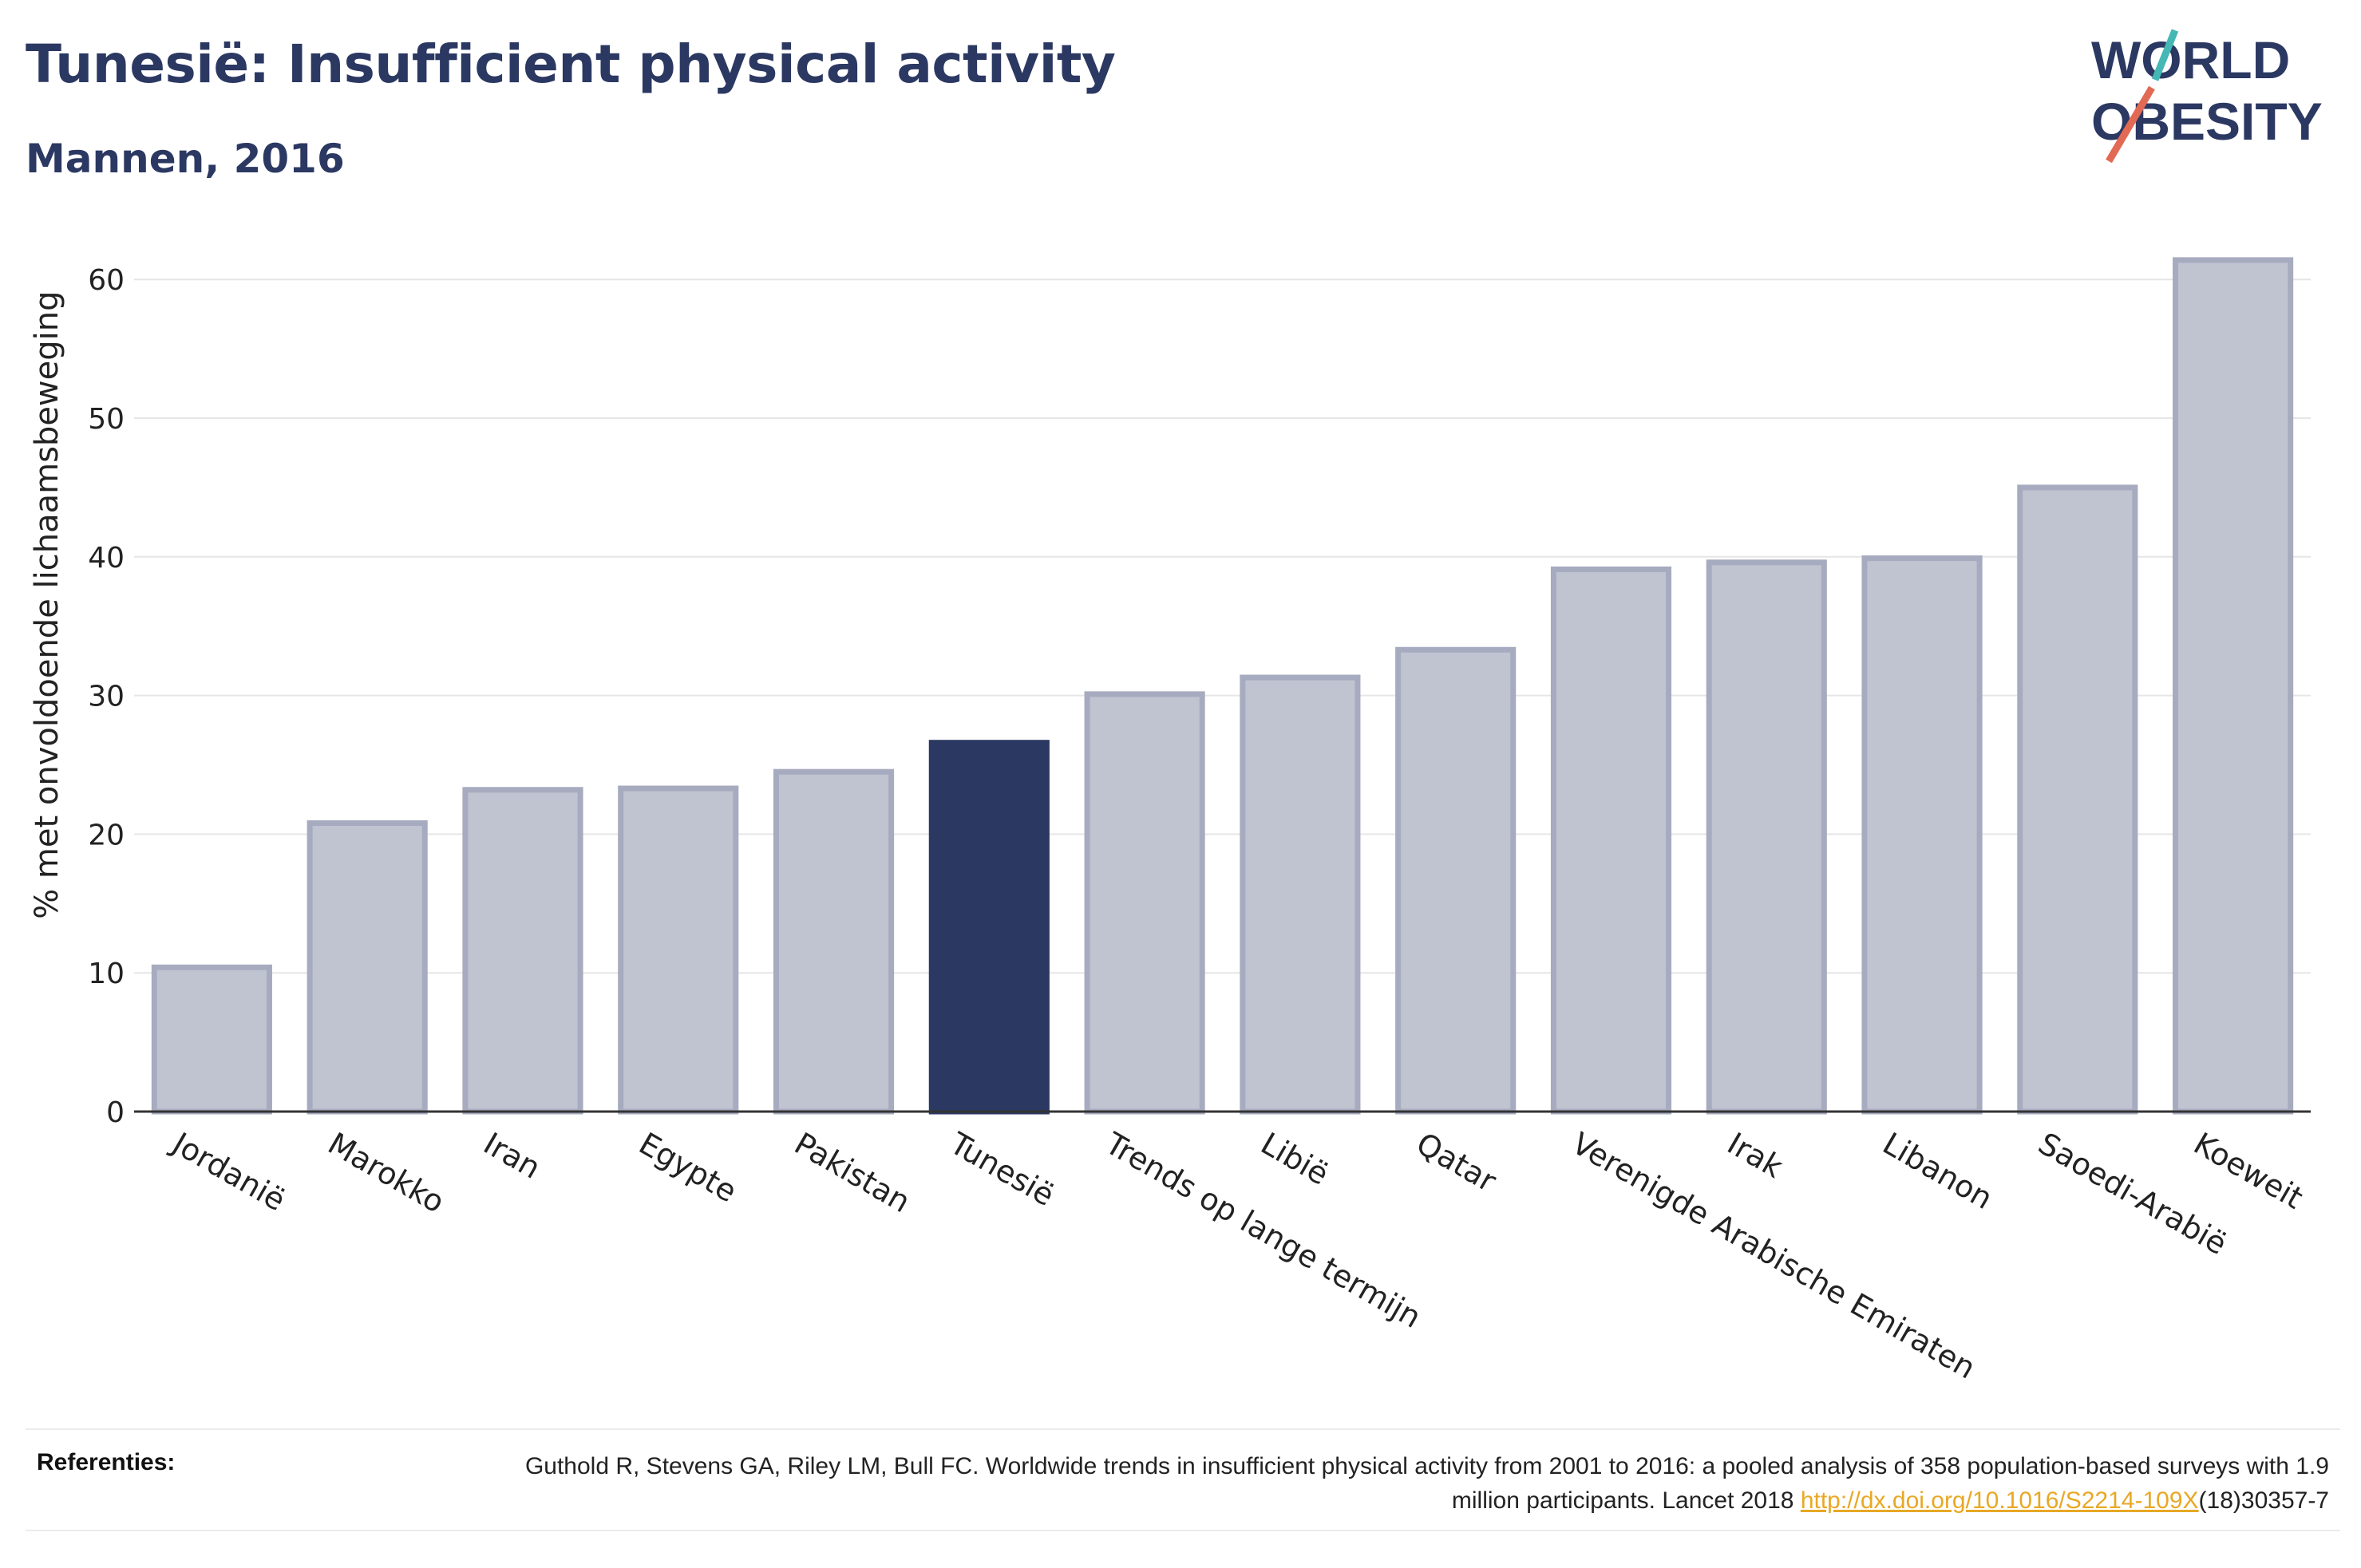 The width and height of the screenshot is (2361, 1568). I want to click on x-tick-label: Libië, so click(1295, 1159).